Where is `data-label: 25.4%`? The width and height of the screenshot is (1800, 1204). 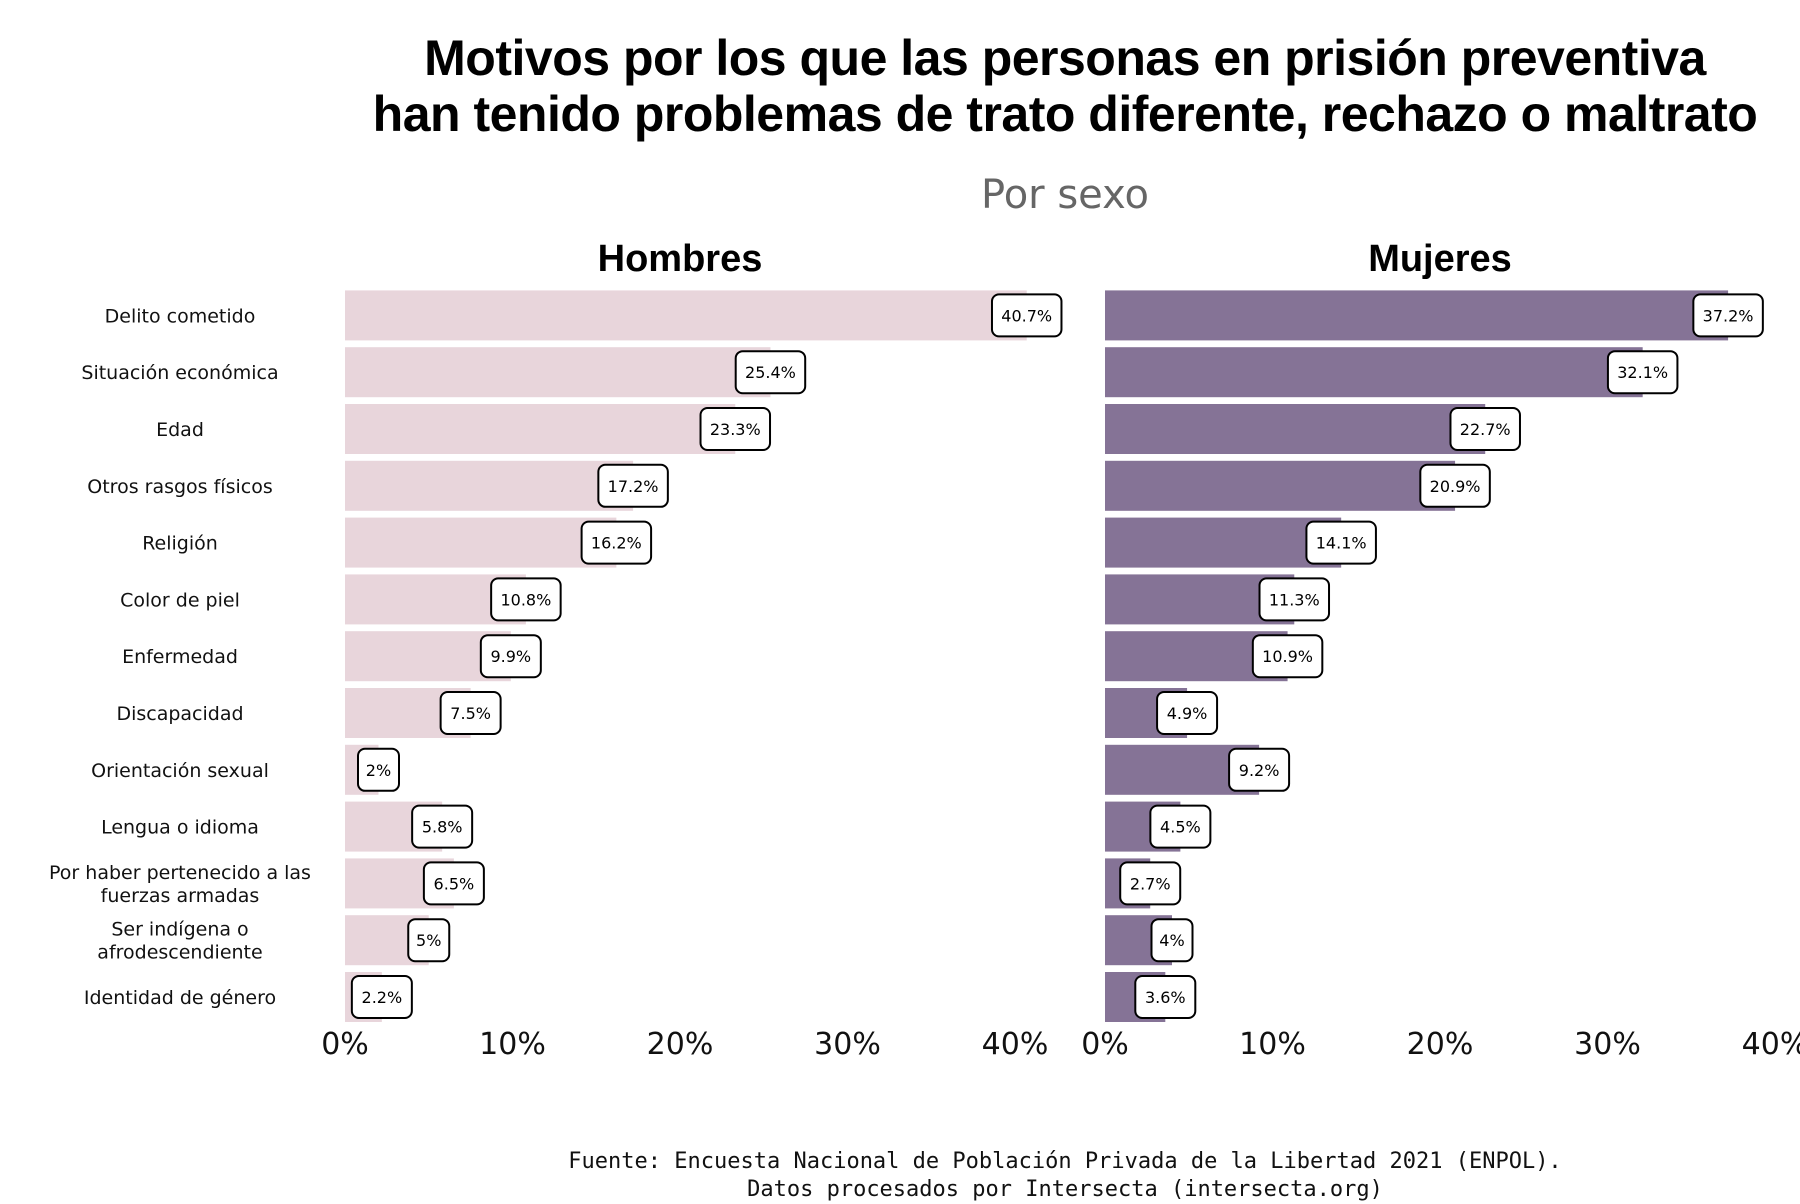
data-label: 25.4% is located at coordinates (770, 372).